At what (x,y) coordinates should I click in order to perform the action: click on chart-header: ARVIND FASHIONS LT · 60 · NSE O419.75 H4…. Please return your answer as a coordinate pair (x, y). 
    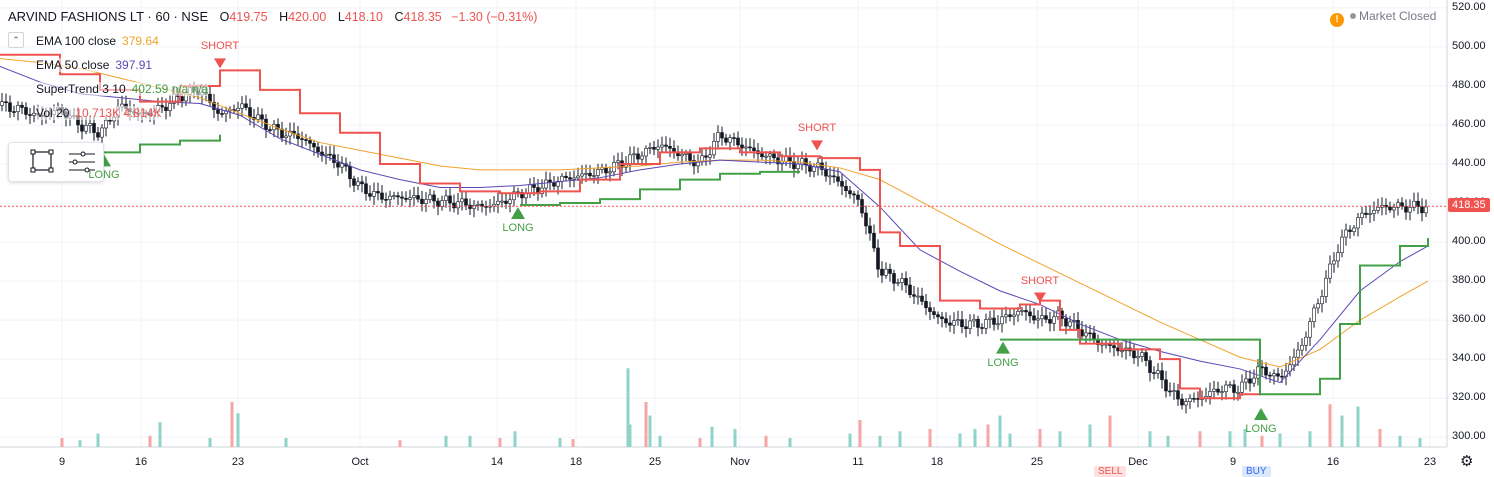
    Looking at the image, I should click on (272, 16).